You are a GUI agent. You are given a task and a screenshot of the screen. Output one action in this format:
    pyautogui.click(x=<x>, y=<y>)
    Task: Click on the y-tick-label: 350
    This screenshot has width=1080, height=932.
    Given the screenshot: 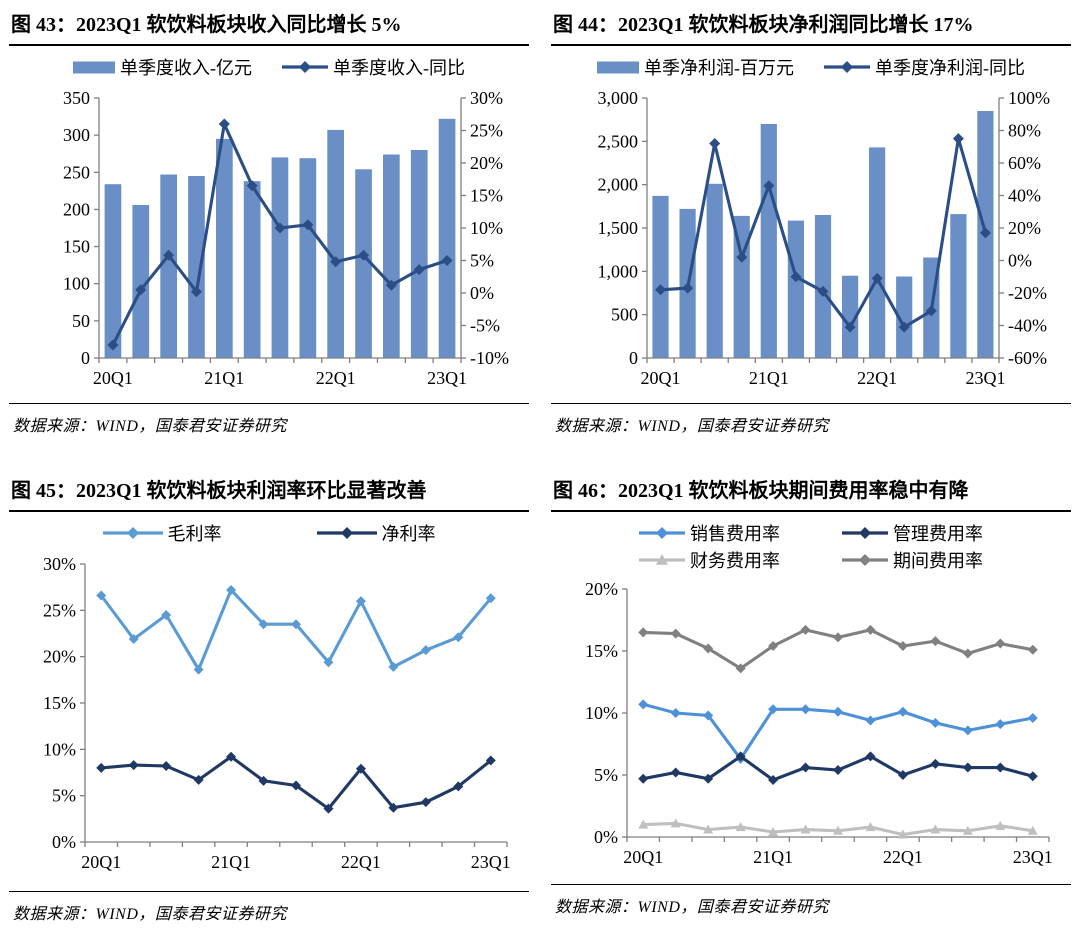 What is the action you would take?
    pyautogui.click(x=76, y=98)
    